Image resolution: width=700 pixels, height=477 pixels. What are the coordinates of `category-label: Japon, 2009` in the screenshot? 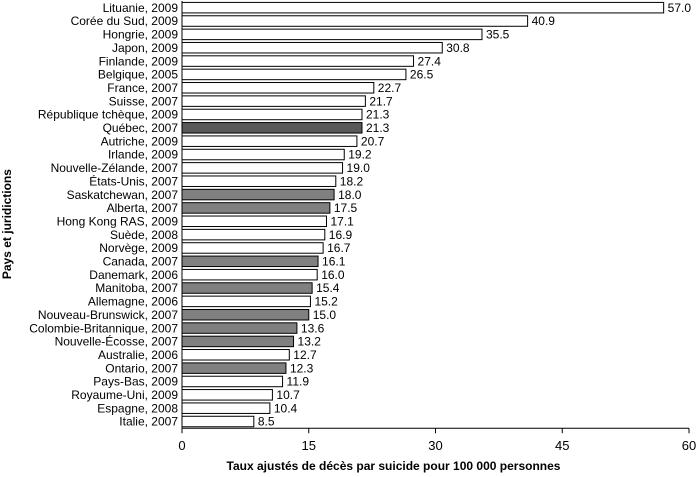 It's located at (145, 48).